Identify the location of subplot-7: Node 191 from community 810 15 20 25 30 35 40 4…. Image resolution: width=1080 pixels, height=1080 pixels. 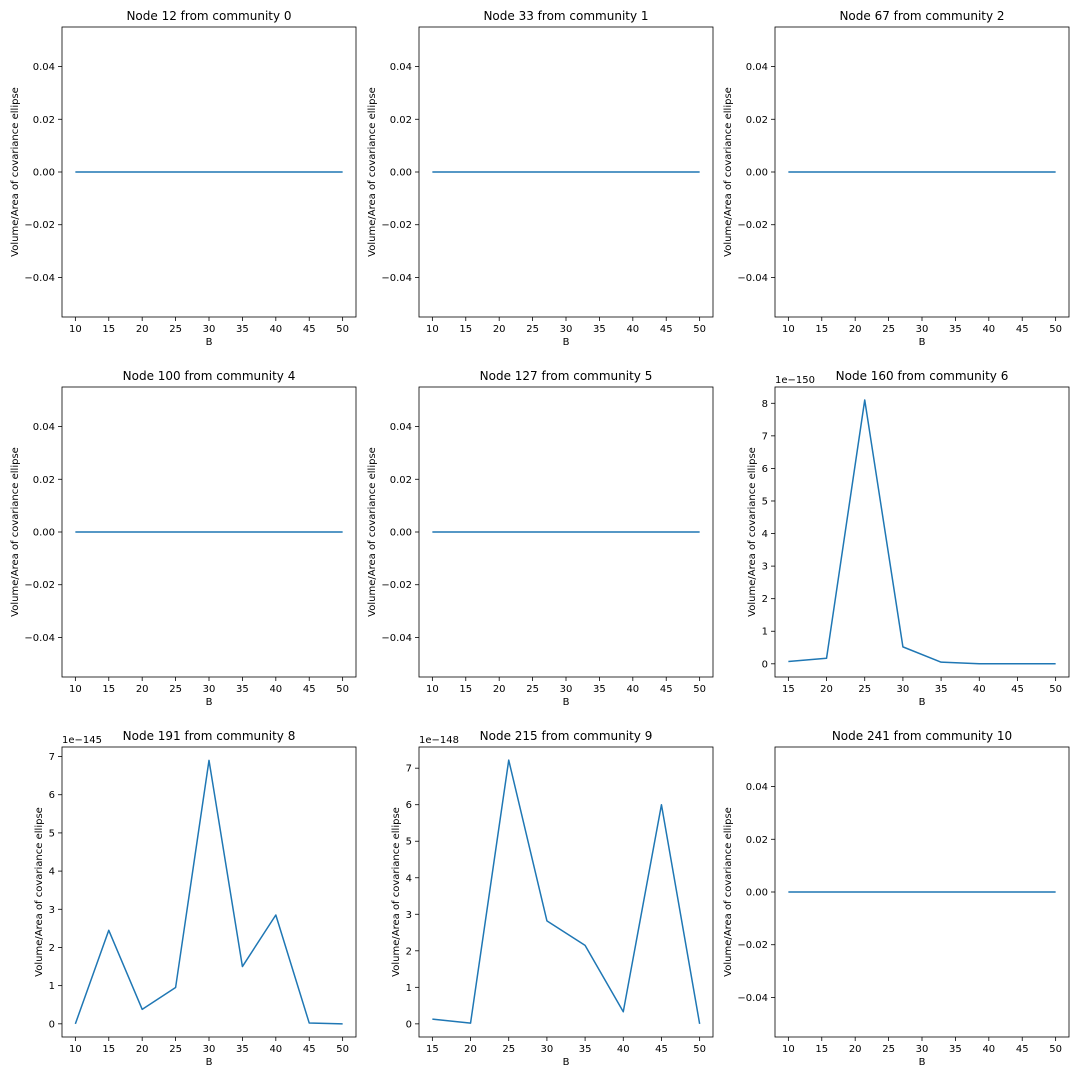
(195, 898).